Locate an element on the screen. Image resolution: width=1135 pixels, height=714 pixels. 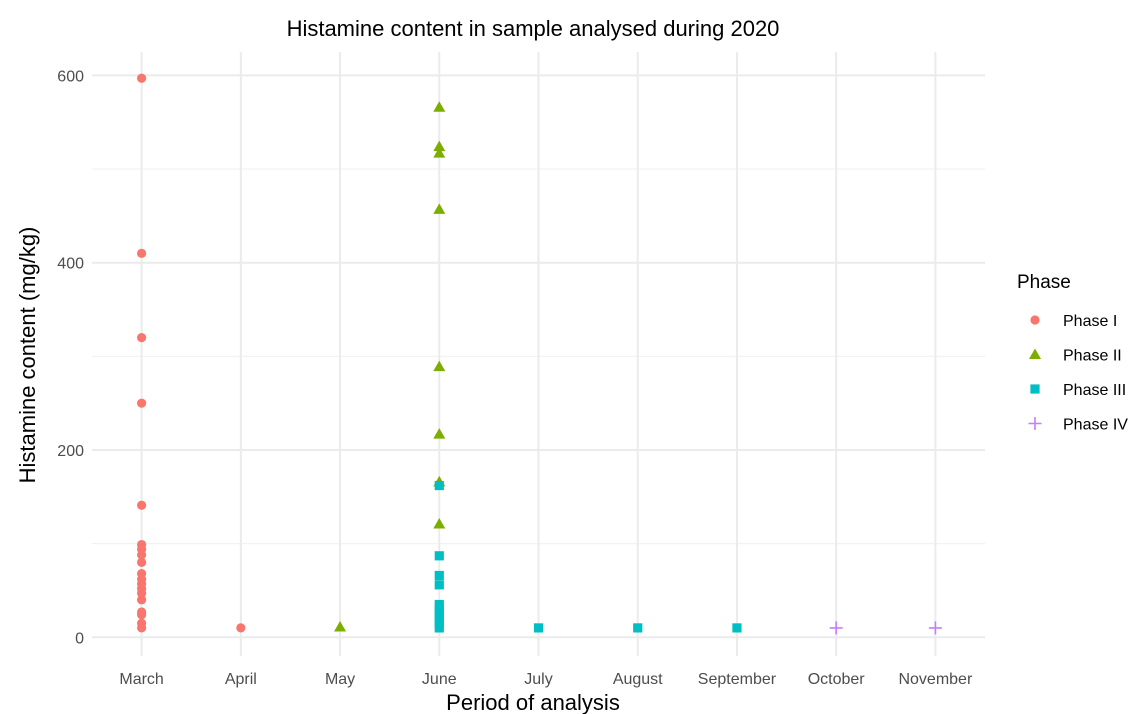
legend-key-phase-ii is located at coordinates (1035, 353).